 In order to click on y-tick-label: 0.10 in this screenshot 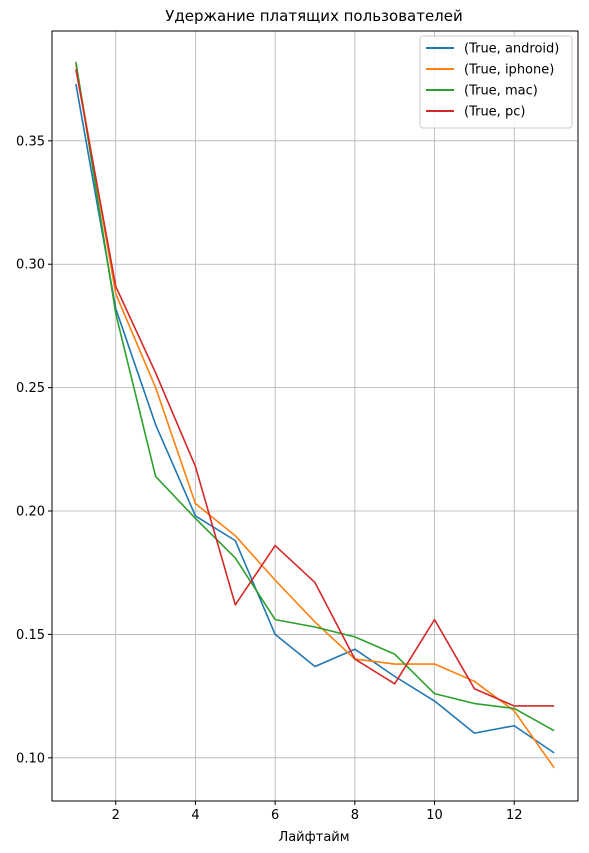, I will do `click(30, 758)`.